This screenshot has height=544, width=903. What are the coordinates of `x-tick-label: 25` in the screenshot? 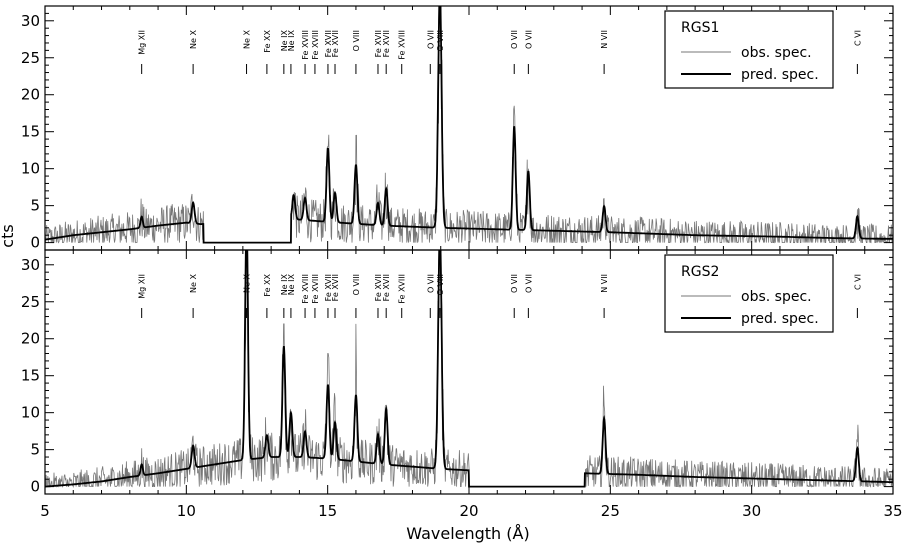 It's located at (610, 511).